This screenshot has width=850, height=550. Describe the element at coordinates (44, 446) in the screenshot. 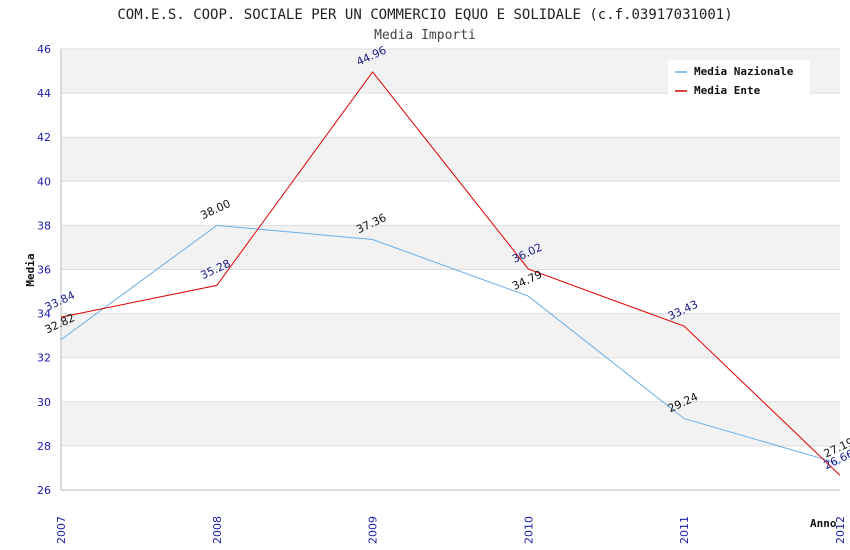

I see `y-tick-label: 28` at that location.